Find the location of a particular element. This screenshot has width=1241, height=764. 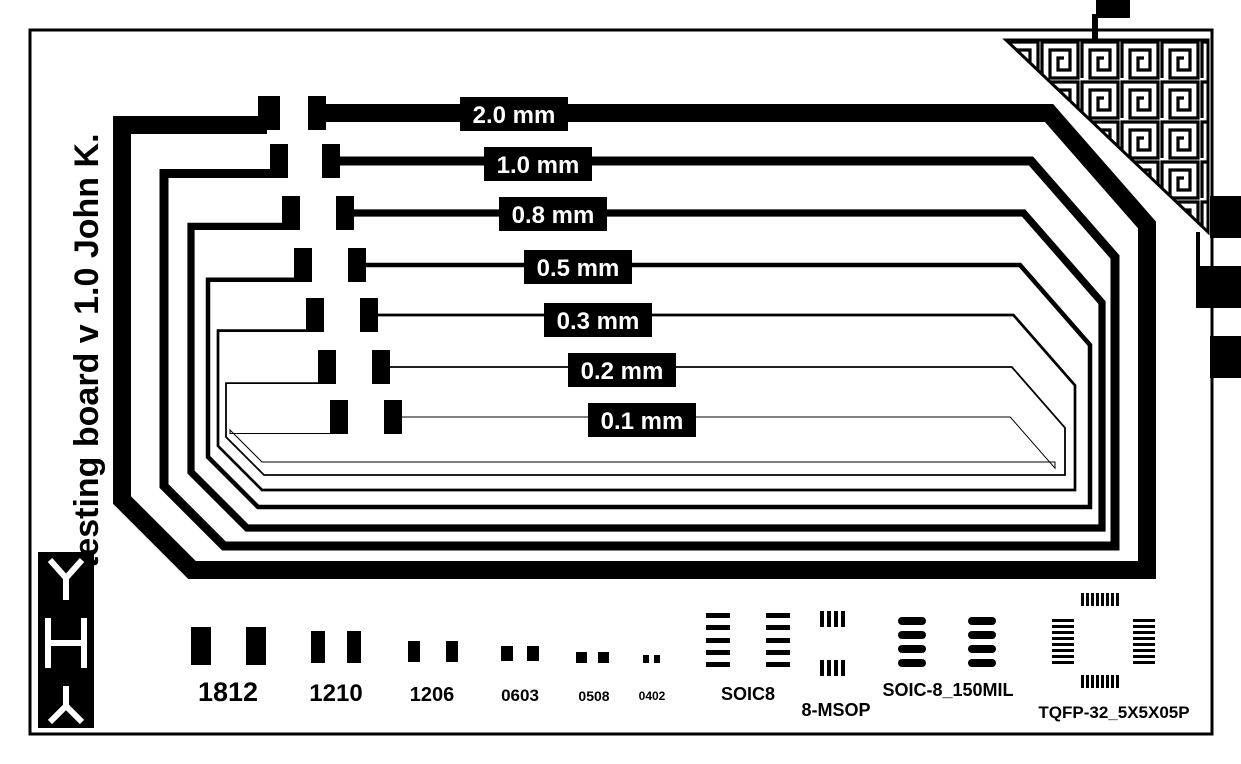

footprint-0402: 0402 is located at coordinates (652, 679).